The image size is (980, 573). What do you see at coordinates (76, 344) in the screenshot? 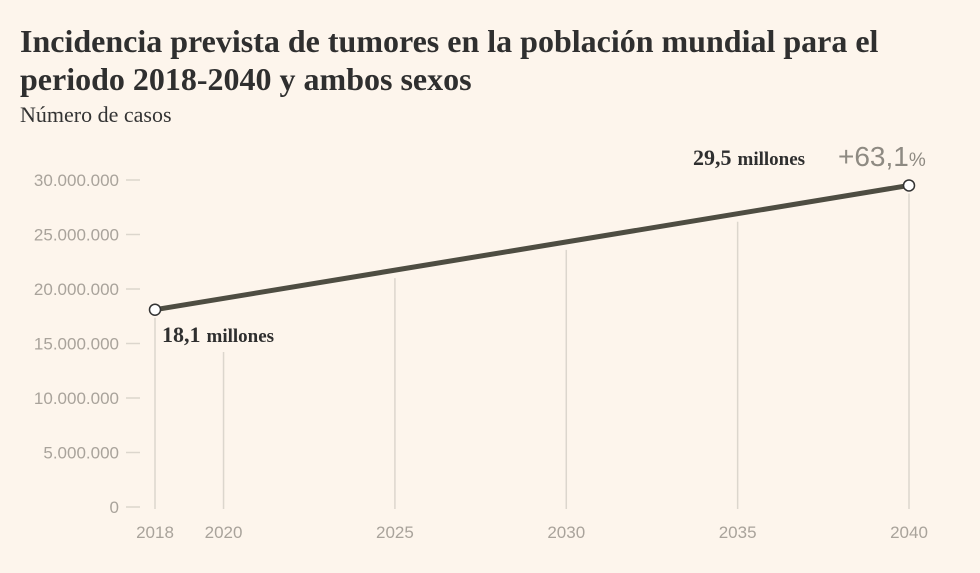
I see `y-tick-label: 15.000.000` at bounding box center [76, 344].